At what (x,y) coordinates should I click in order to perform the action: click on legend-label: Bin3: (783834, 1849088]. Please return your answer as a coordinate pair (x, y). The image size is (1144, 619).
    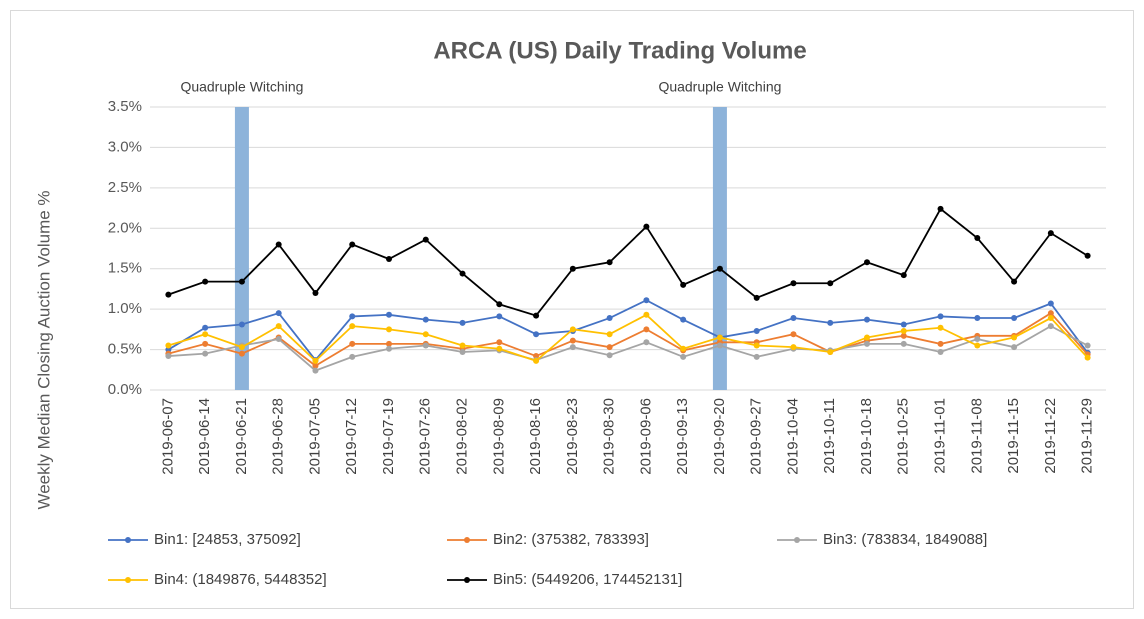
    Looking at the image, I should click on (905, 539).